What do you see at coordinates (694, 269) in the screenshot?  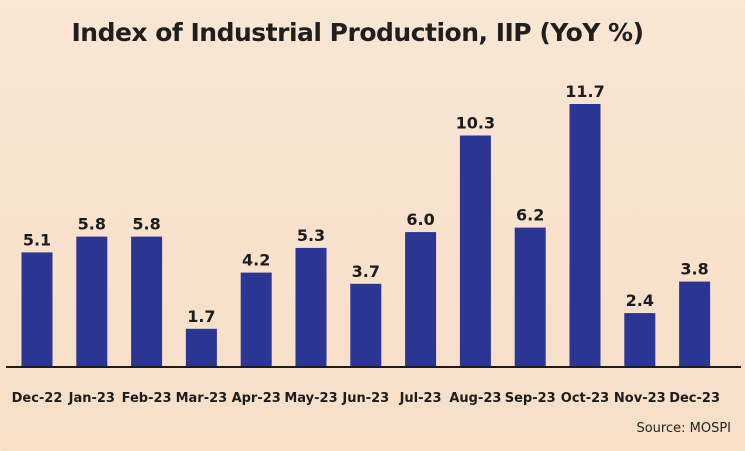 I see `value-label-dec-23: 3.8` at bounding box center [694, 269].